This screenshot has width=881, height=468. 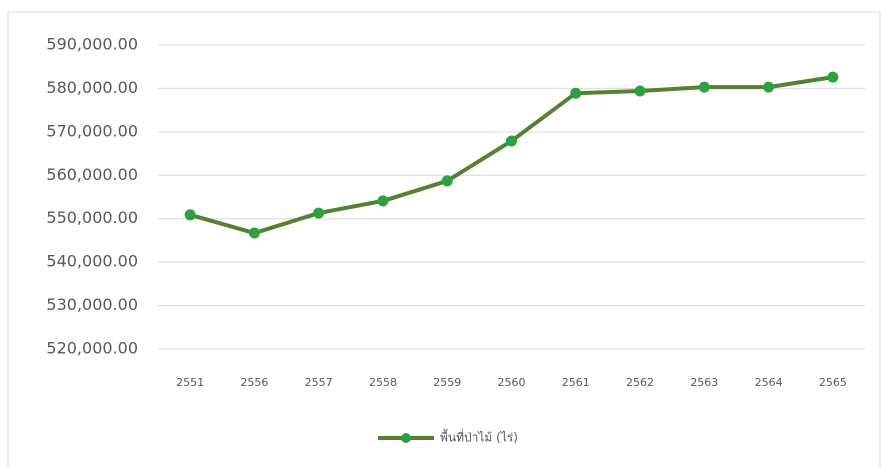 What do you see at coordinates (576, 382) in the screenshot?
I see `x-tick-label: 2561` at bounding box center [576, 382].